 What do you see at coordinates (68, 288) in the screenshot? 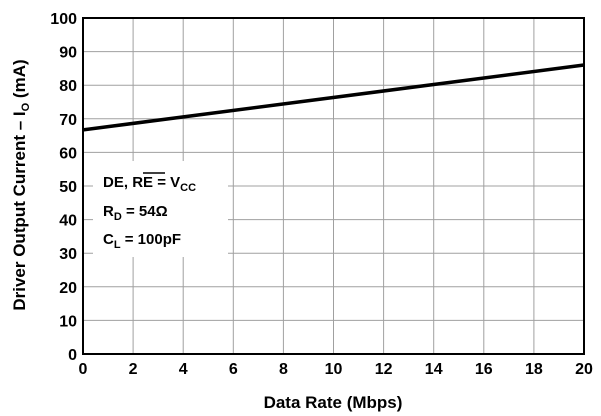
I see `y-tick-label: 20` at bounding box center [68, 288].